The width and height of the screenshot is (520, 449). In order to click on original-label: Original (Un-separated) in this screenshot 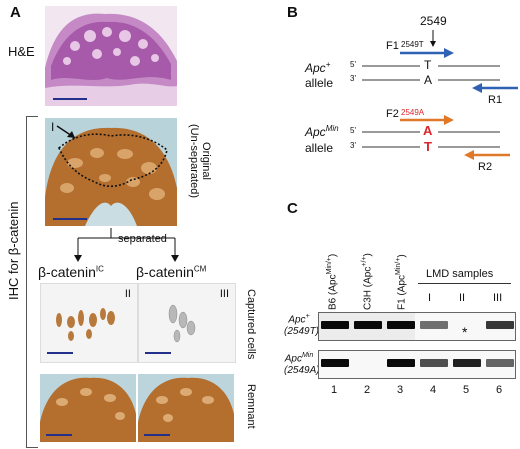, I will do `click(200, 161)`.